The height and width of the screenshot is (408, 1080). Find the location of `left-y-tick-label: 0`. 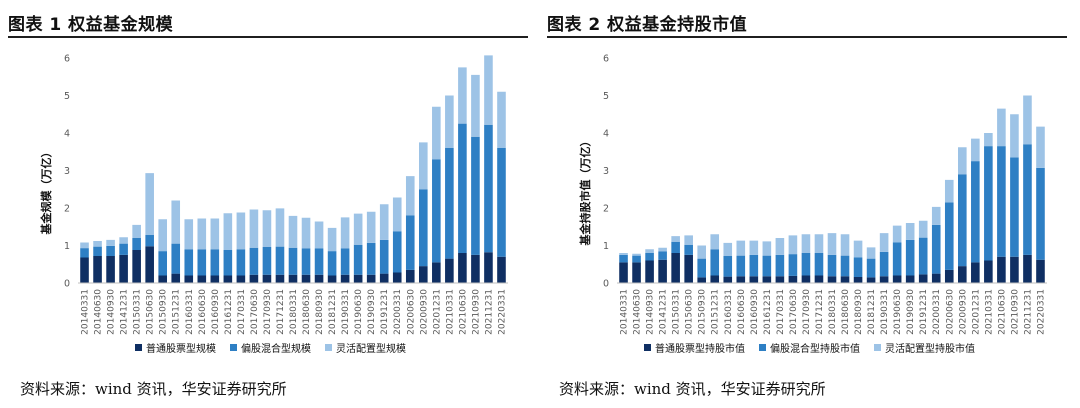

left-y-tick-label: 0 is located at coordinates (67, 284).